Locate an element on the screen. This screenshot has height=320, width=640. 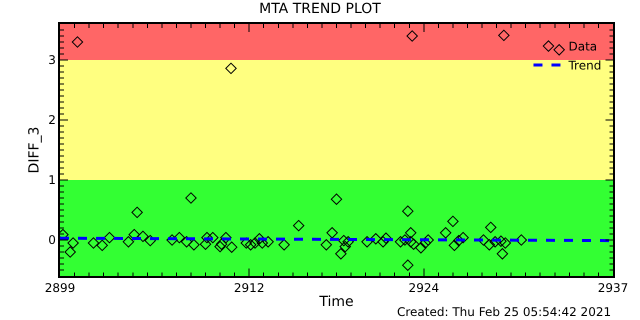
x-axis-title: Time is located at coordinates (336, 302).